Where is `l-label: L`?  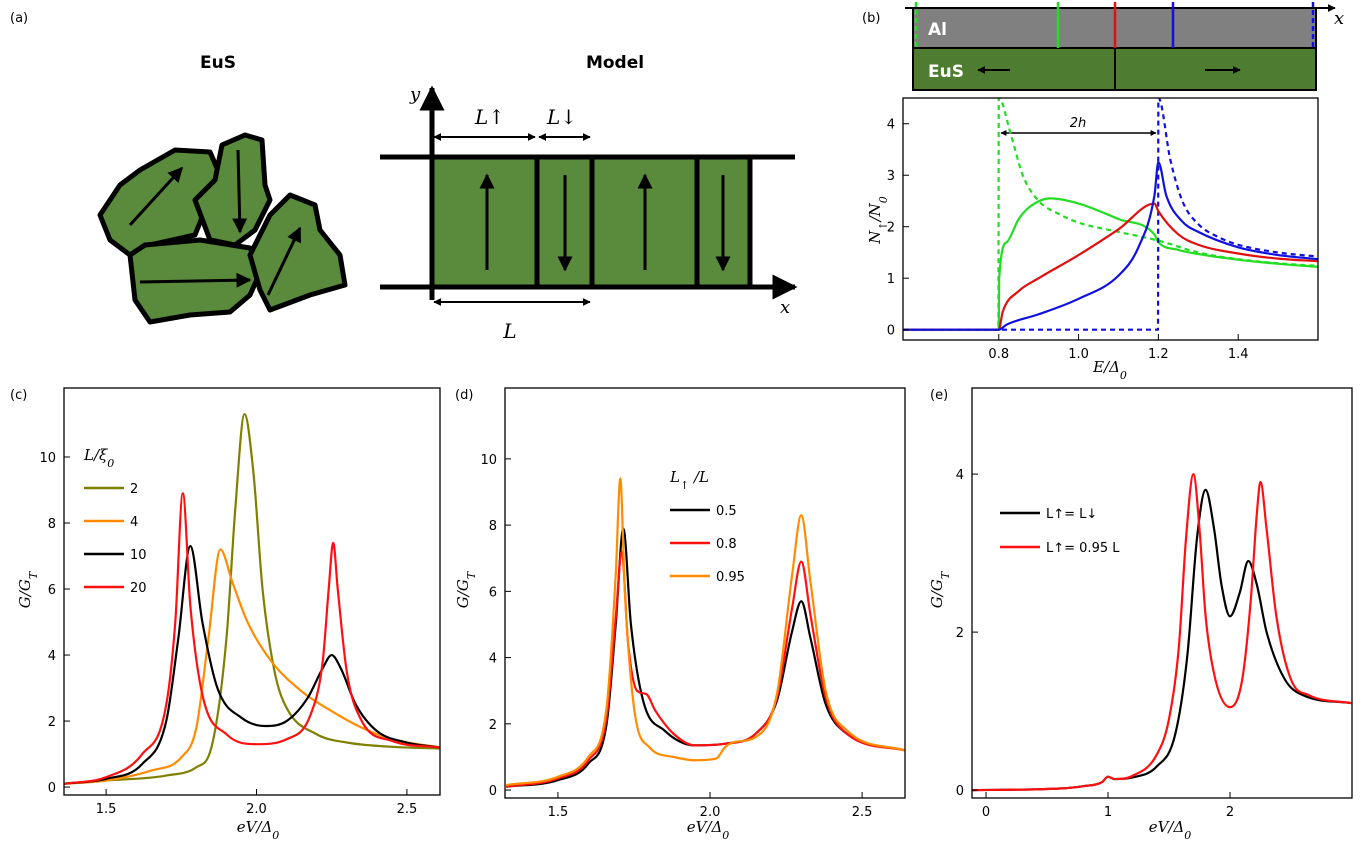 l-label: L is located at coordinates (509, 331).